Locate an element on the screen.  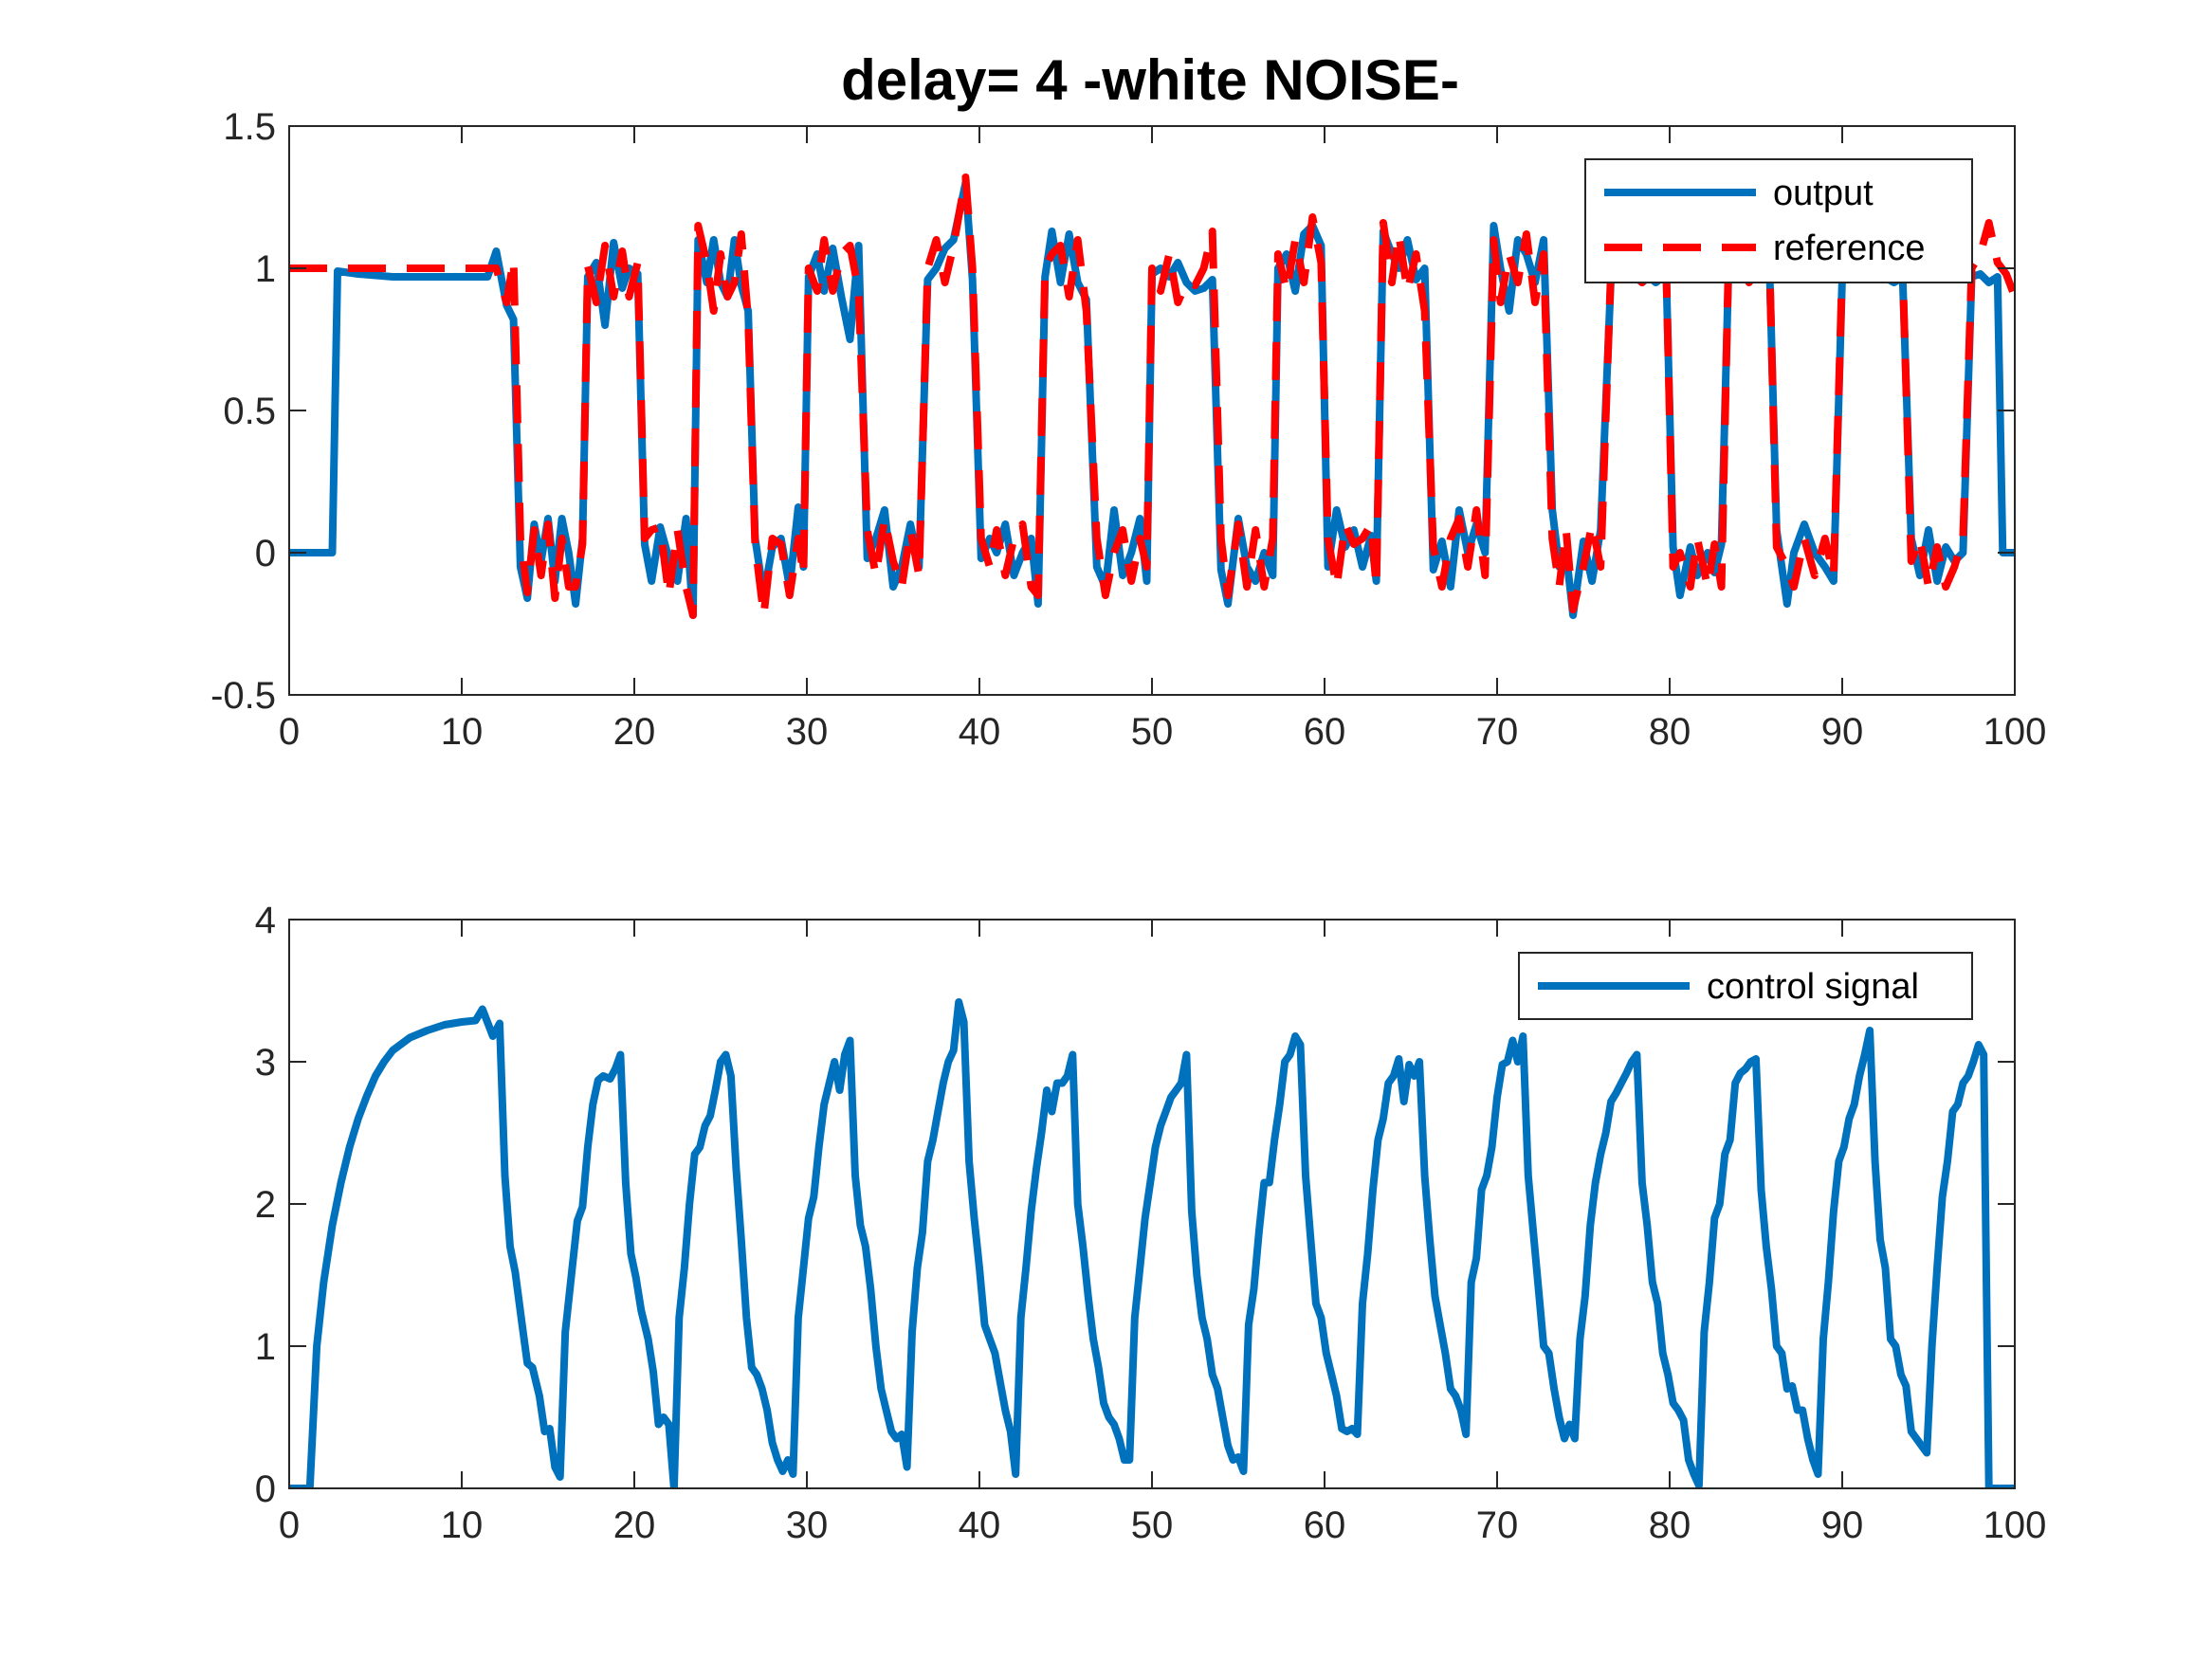
bot-xtick-label: 0 is located at coordinates (289, 1525).